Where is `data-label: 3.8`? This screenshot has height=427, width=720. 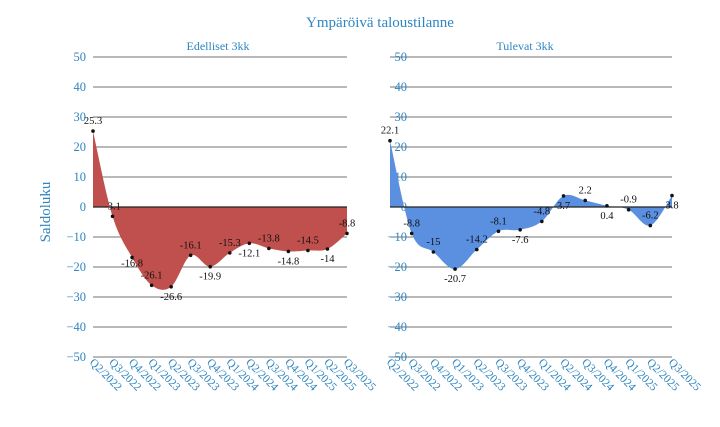 data-label: 3.8 is located at coordinates (671, 206).